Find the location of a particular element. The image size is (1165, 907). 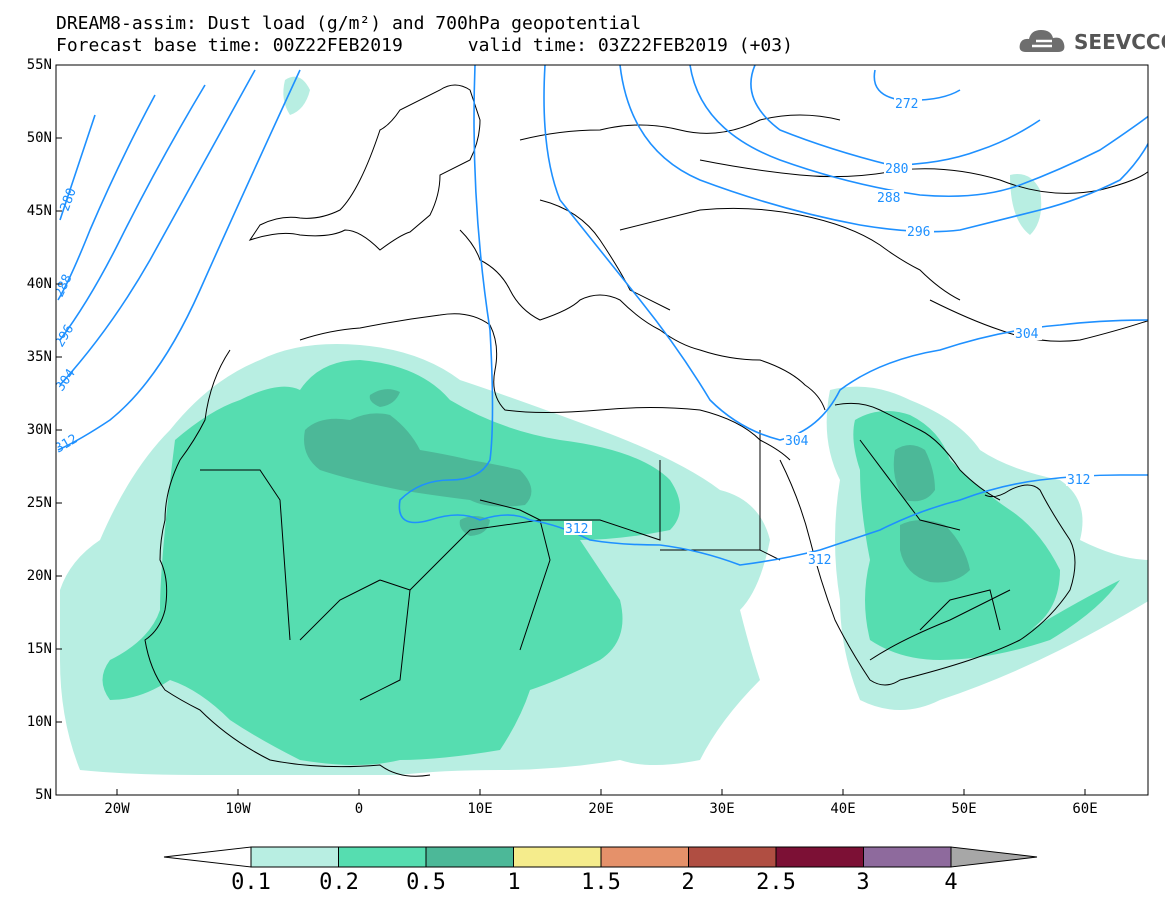

colorbar-label: 2.5 is located at coordinates (776, 882).